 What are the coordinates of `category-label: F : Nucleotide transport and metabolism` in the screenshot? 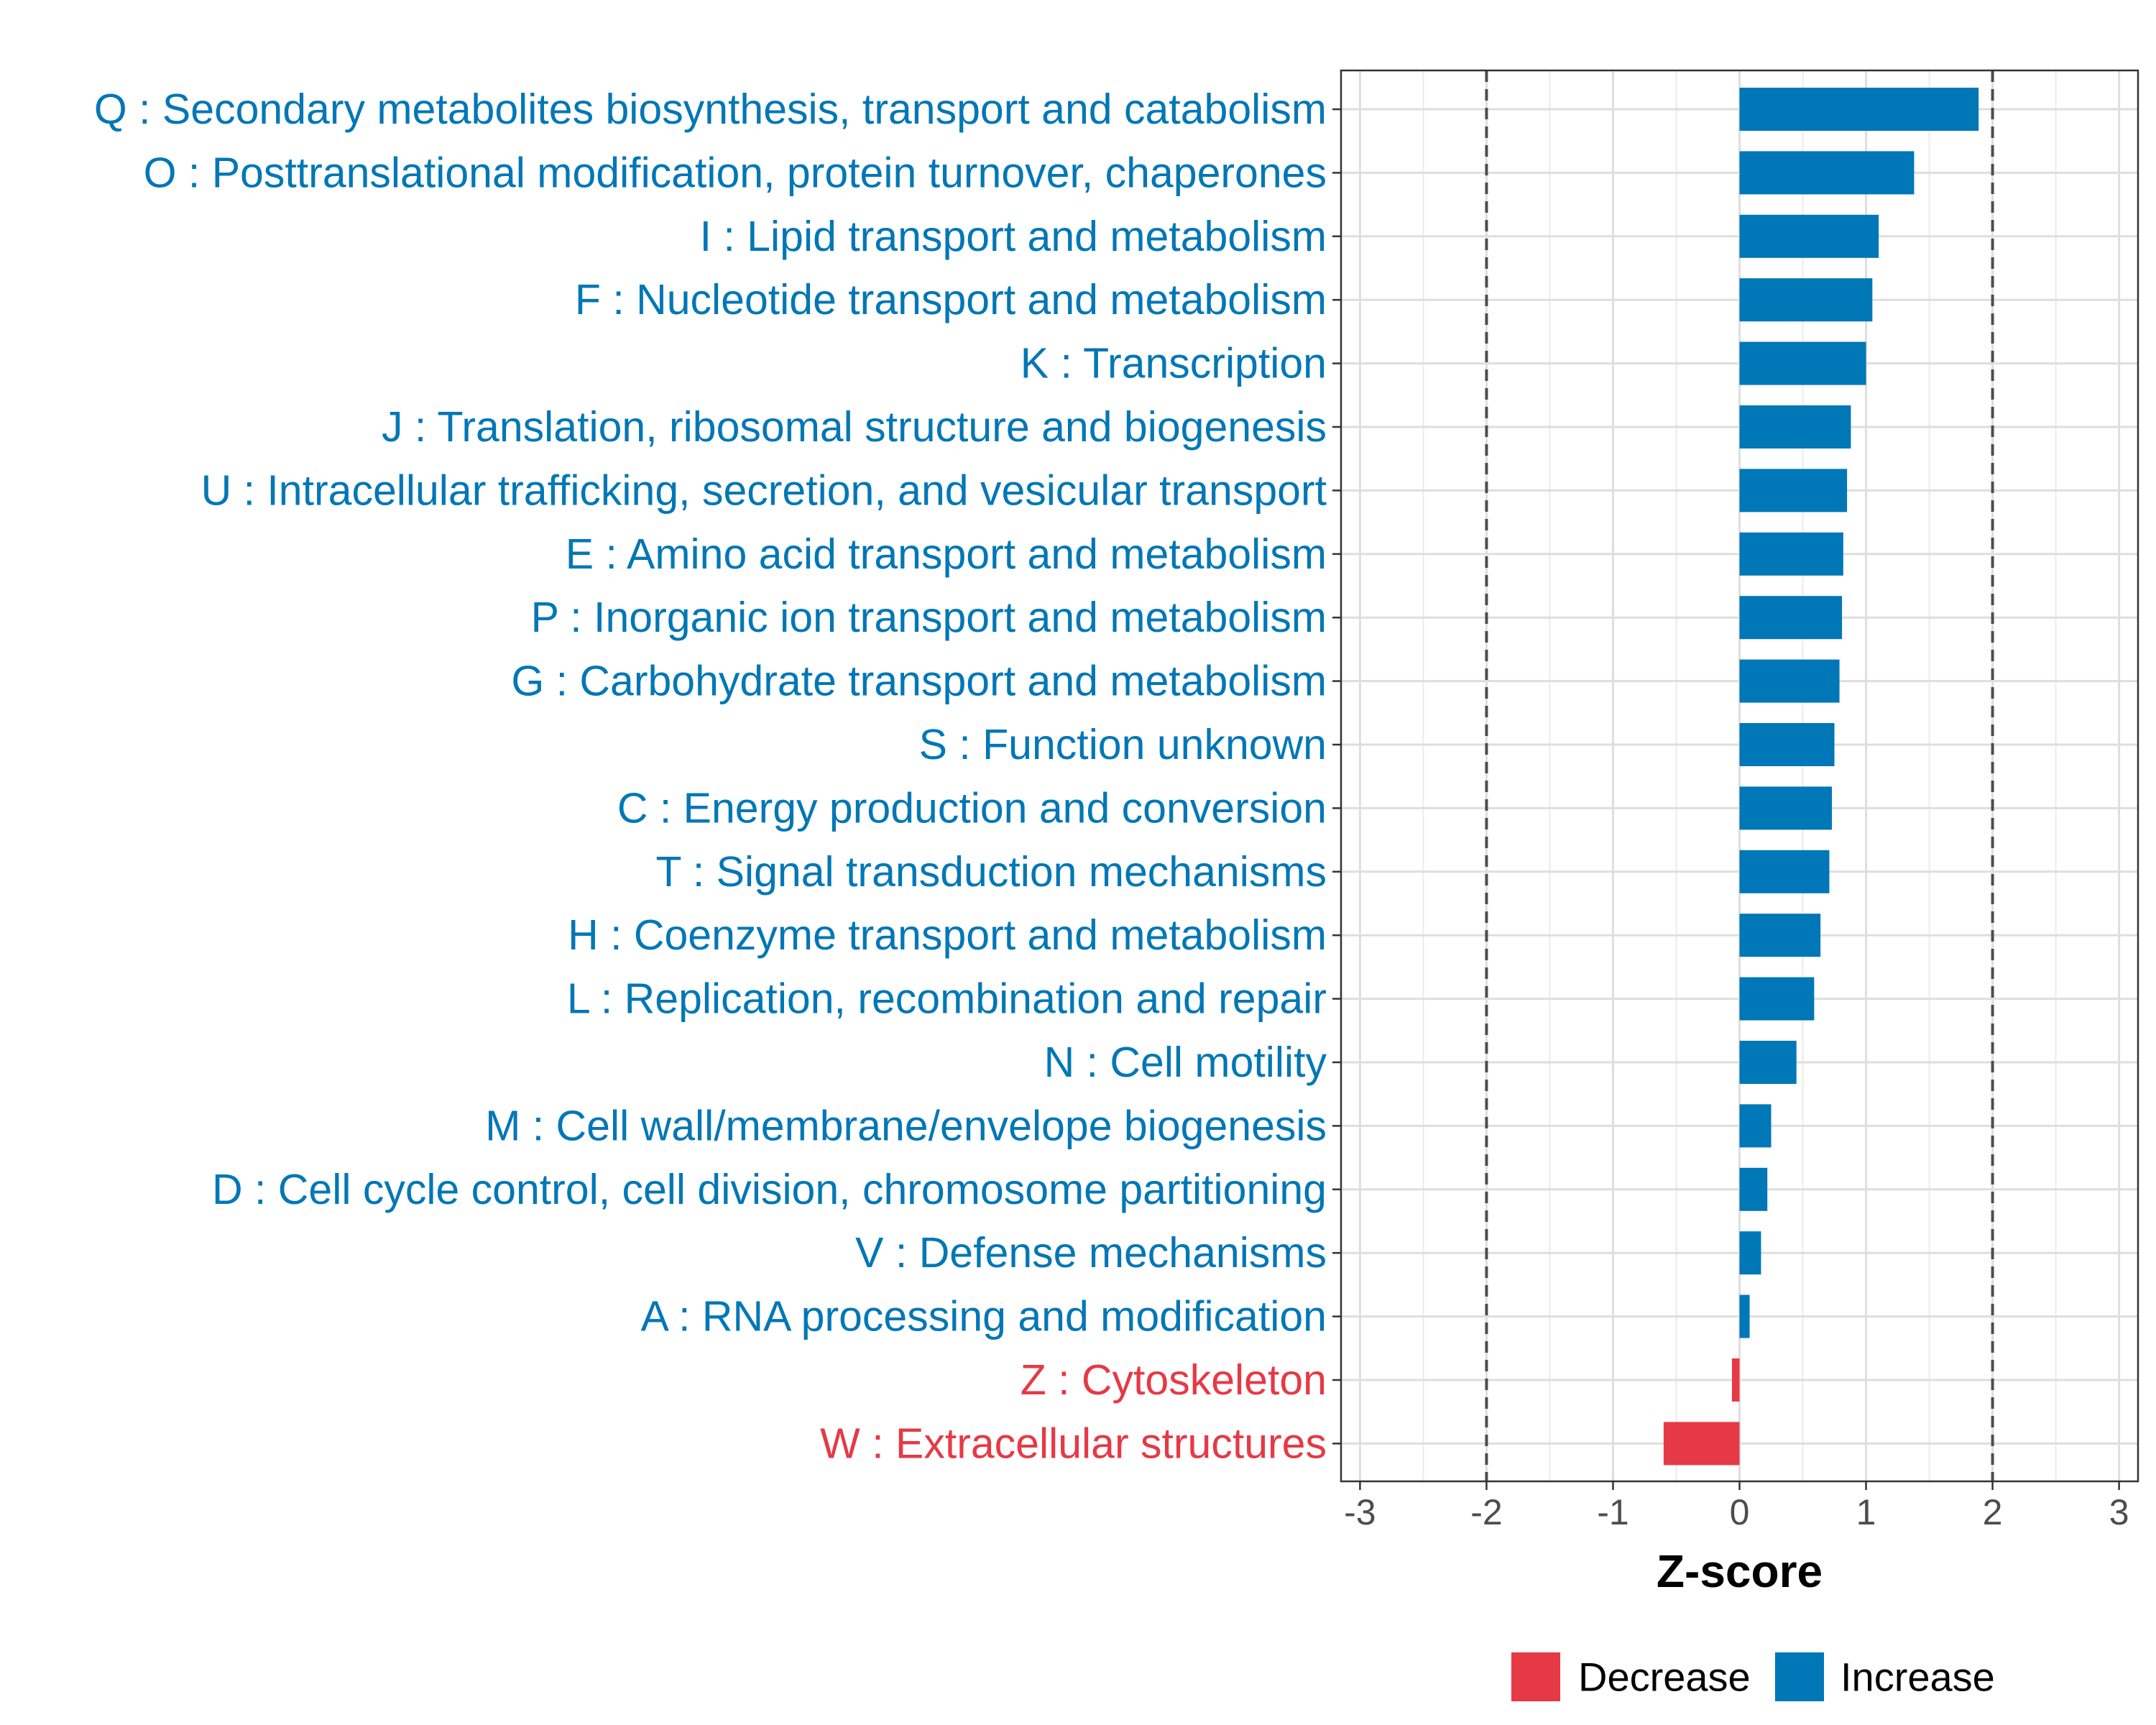 It's located at (951, 299).